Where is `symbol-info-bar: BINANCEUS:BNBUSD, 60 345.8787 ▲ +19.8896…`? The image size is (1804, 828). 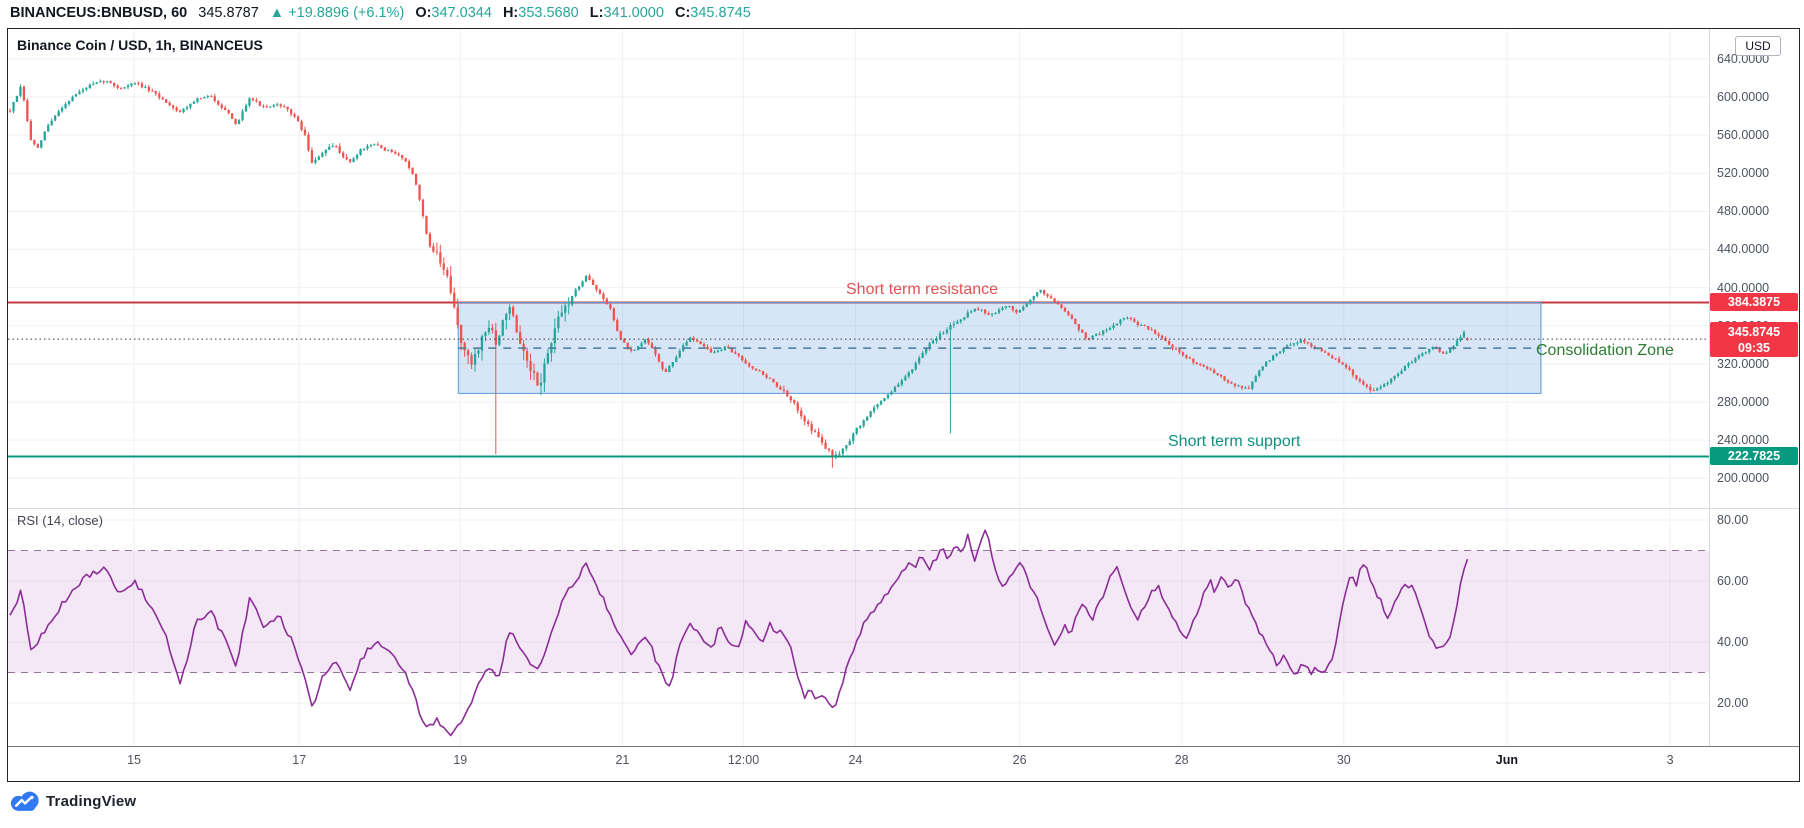 symbol-info-bar: BINANCEUS:BNBUSD, 60 345.8787 ▲ +19.8896… is located at coordinates (380, 15).